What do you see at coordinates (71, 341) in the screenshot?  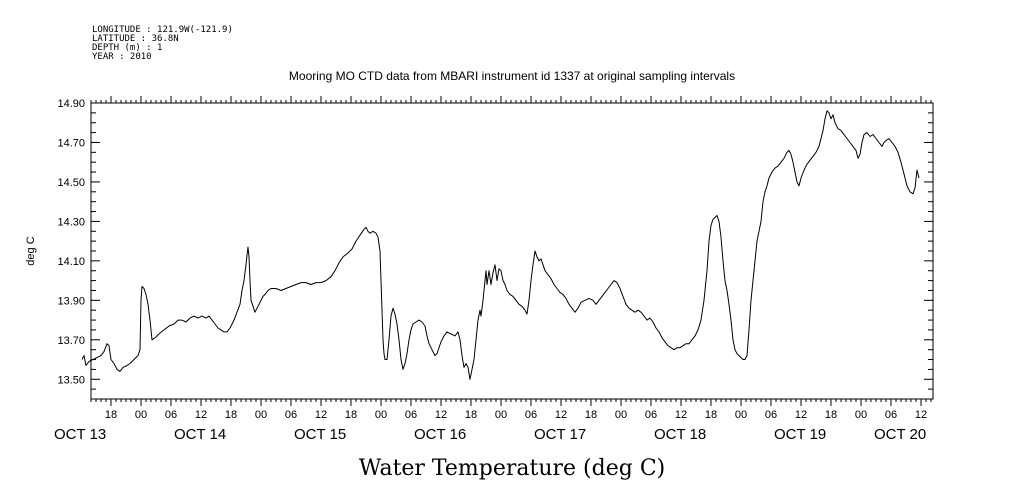 I see `y-tick-label: 13.70` at bounding box center [71, 341].